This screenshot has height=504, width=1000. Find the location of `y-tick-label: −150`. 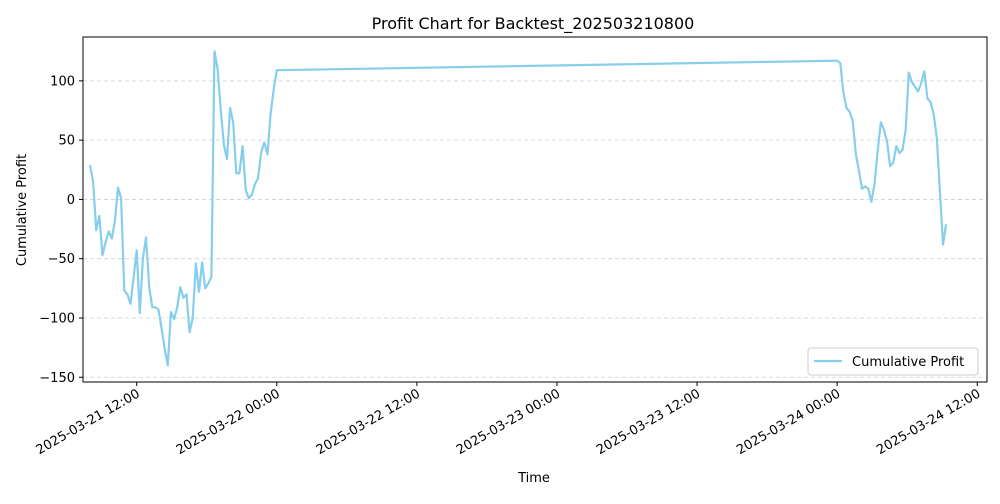

y-tick-label: −150 is located at coordinates (57, 378).